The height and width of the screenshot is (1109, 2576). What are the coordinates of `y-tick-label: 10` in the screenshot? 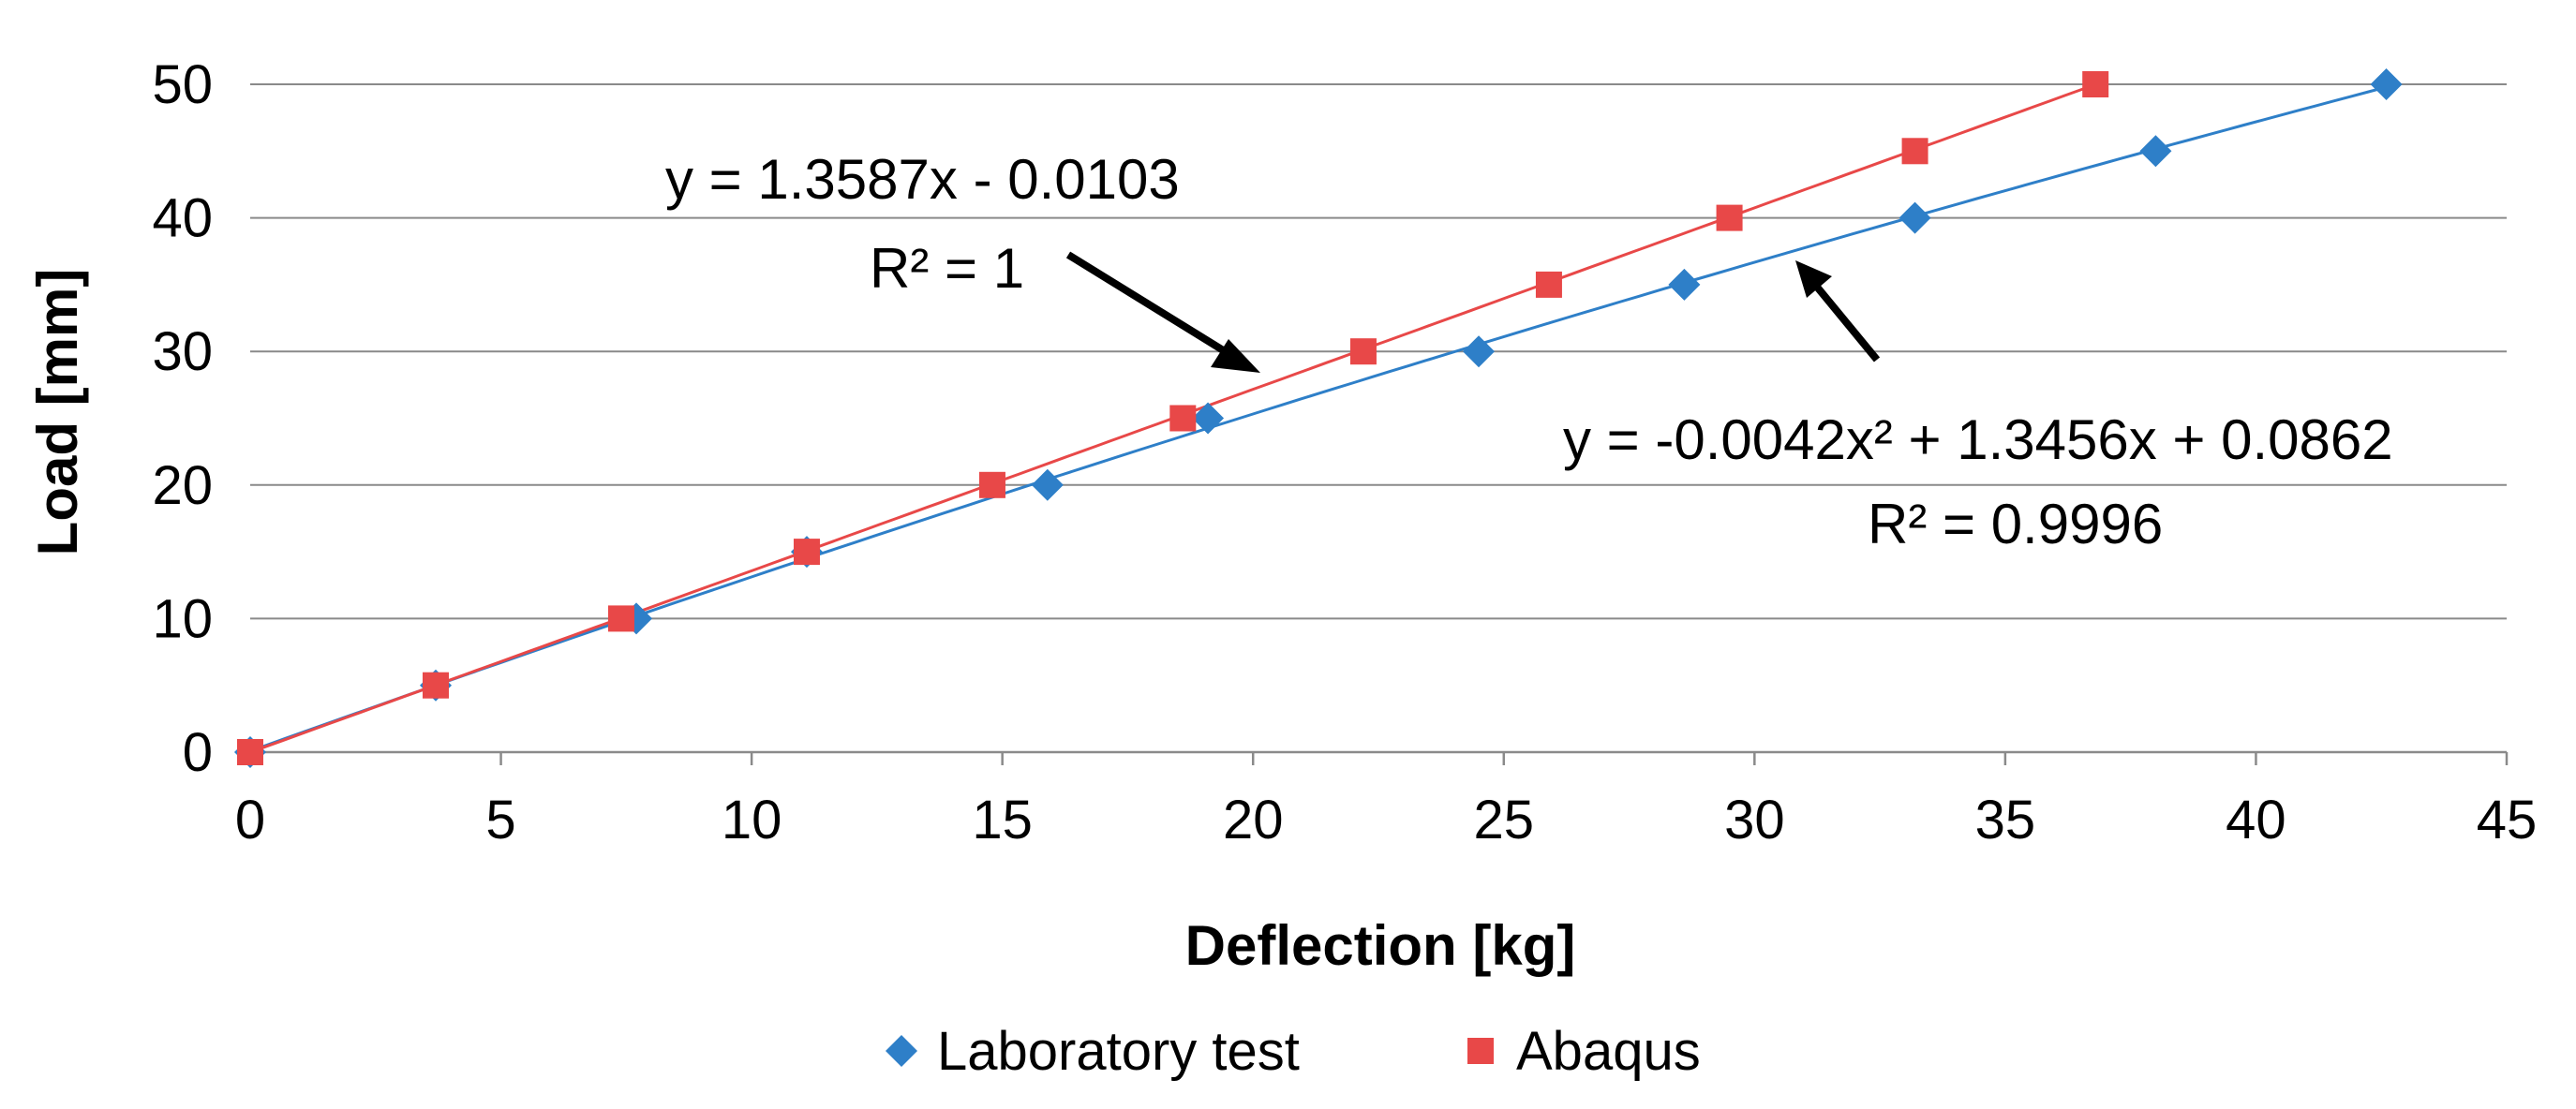 It's located at (182, 618).